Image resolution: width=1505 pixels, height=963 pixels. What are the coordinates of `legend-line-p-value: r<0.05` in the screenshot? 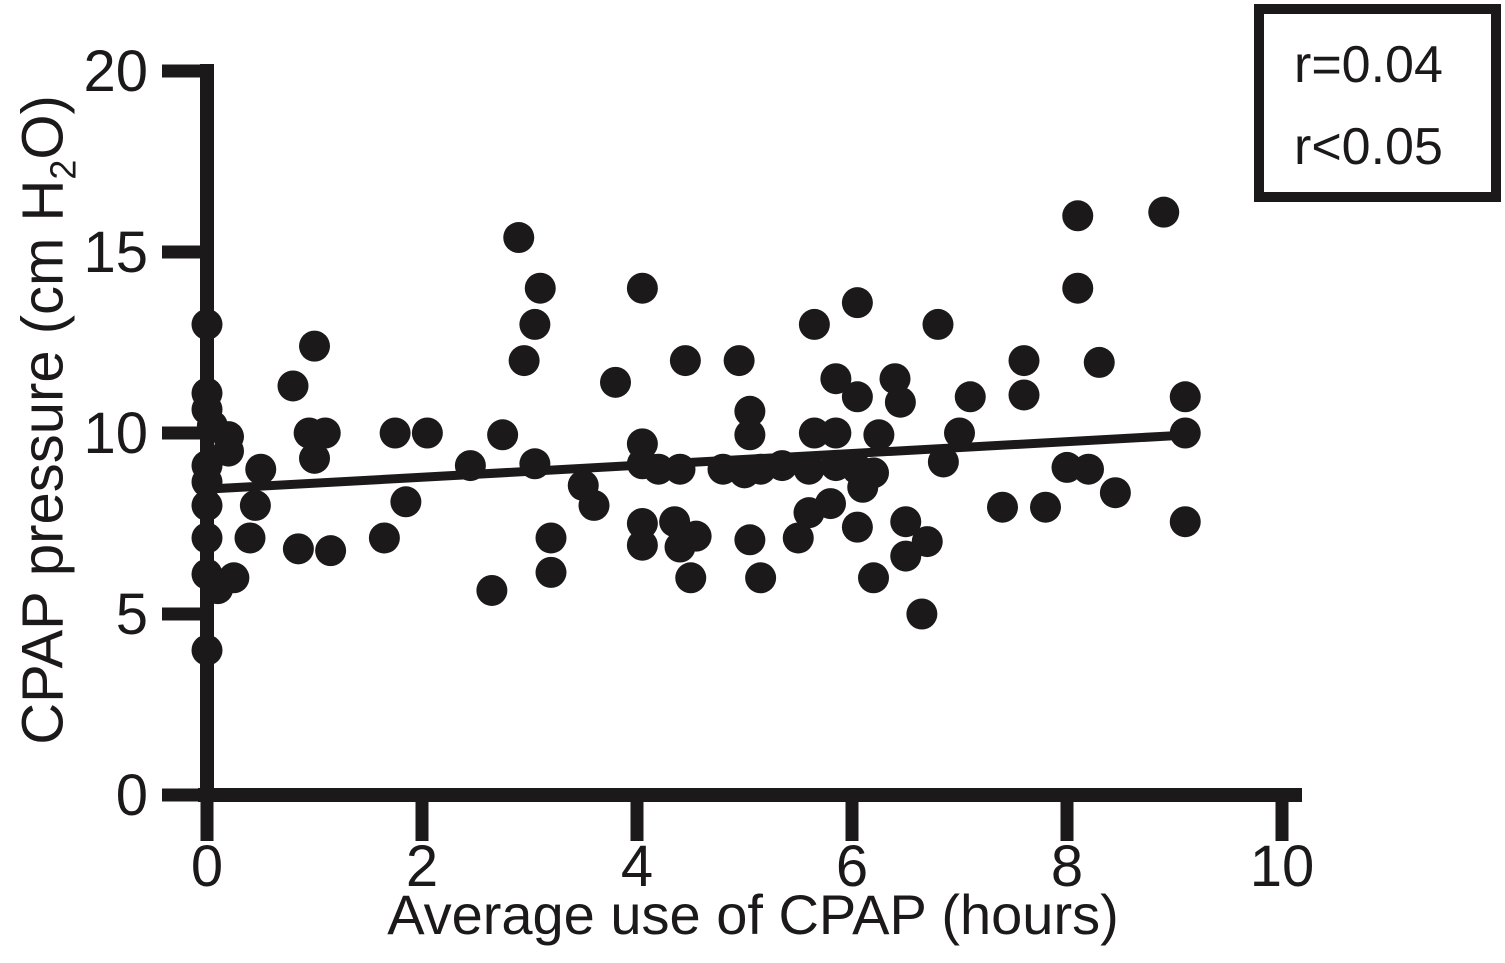 It's located at (1368, 147).